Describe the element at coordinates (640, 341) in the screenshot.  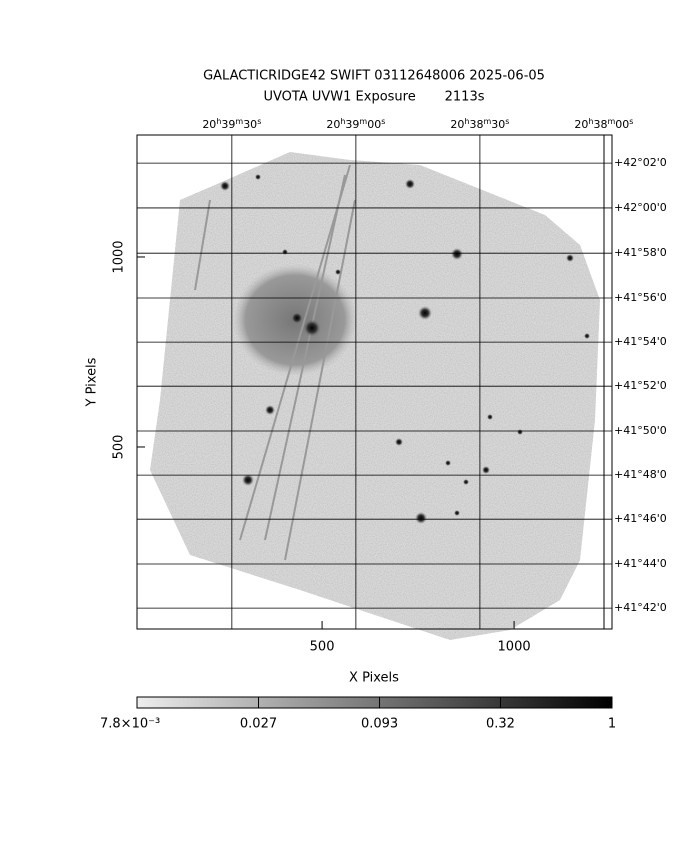
I see `dec-tick-label: +41°54'0` at that location.